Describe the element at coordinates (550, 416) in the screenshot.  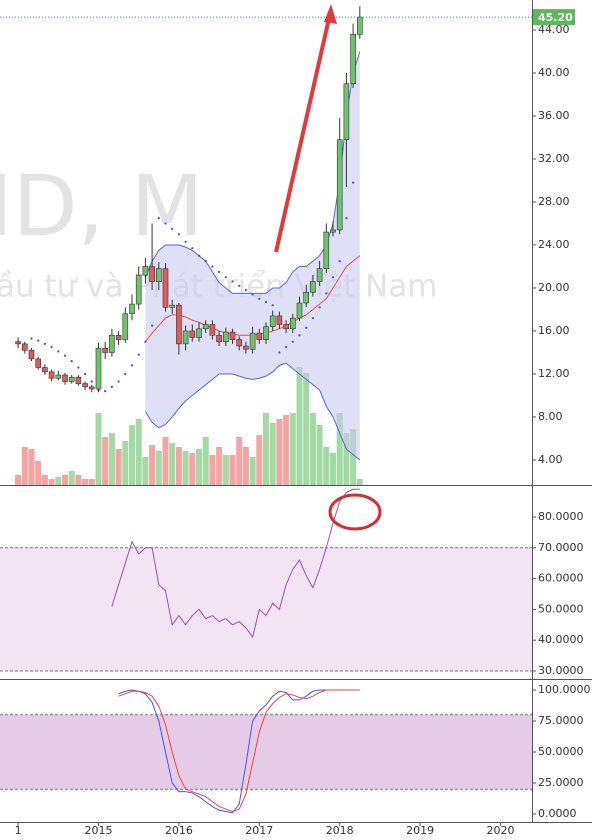
I see `y-tick-label: 8.00` at that location.